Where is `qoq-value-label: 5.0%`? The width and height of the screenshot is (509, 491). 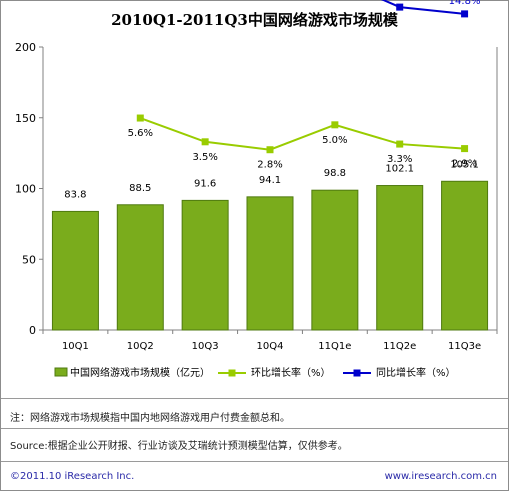 qoq-value-label: 5.0% is located at coordinates (334, 140).